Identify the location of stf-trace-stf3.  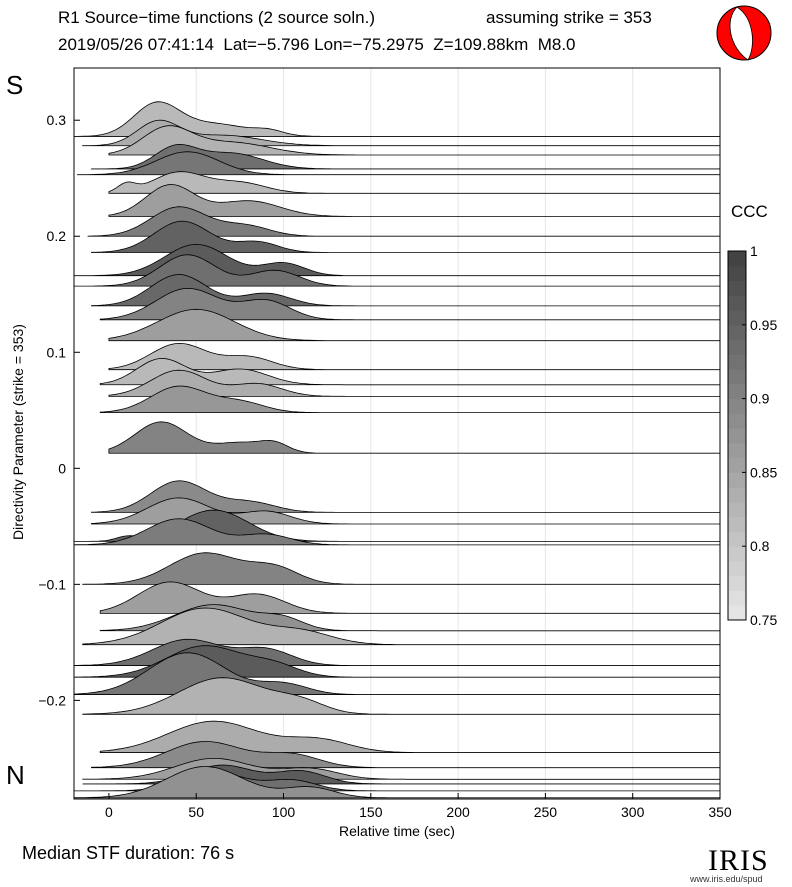
(414, 140).